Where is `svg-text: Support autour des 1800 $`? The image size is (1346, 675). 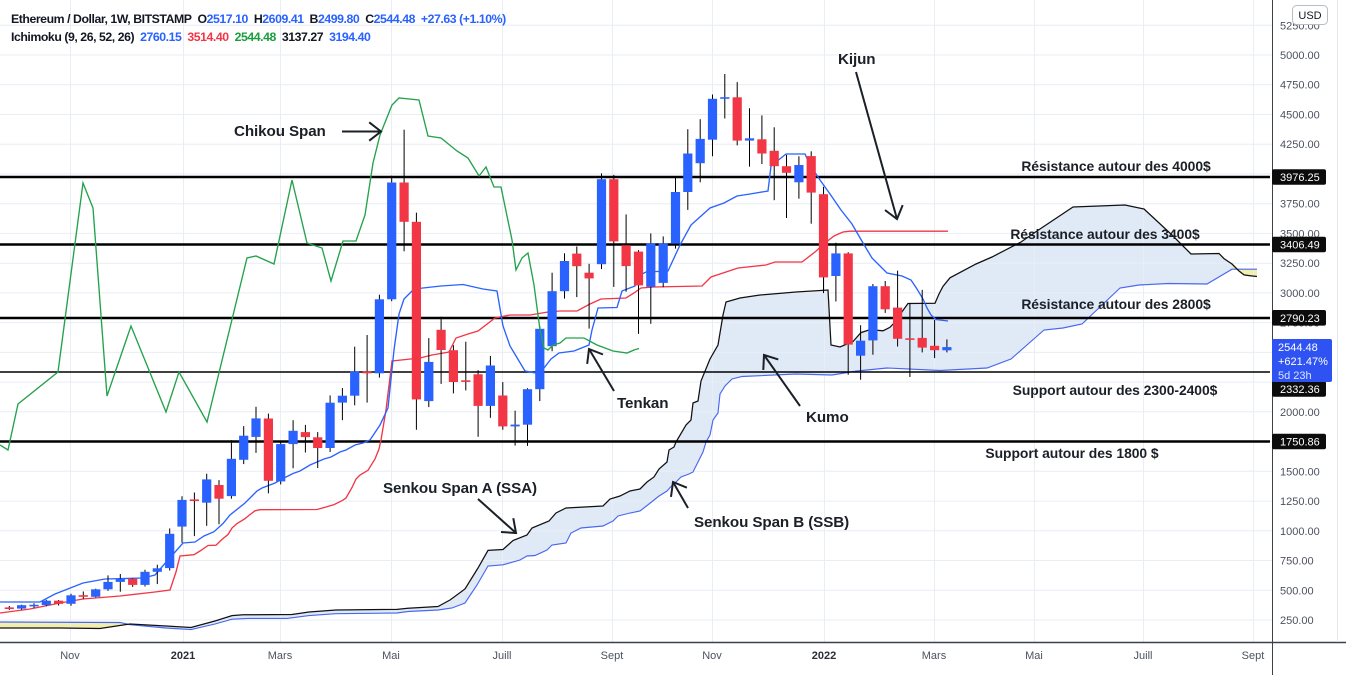
svg-text: Support autour des 1800 $ is located at coordinates (1072, 453).